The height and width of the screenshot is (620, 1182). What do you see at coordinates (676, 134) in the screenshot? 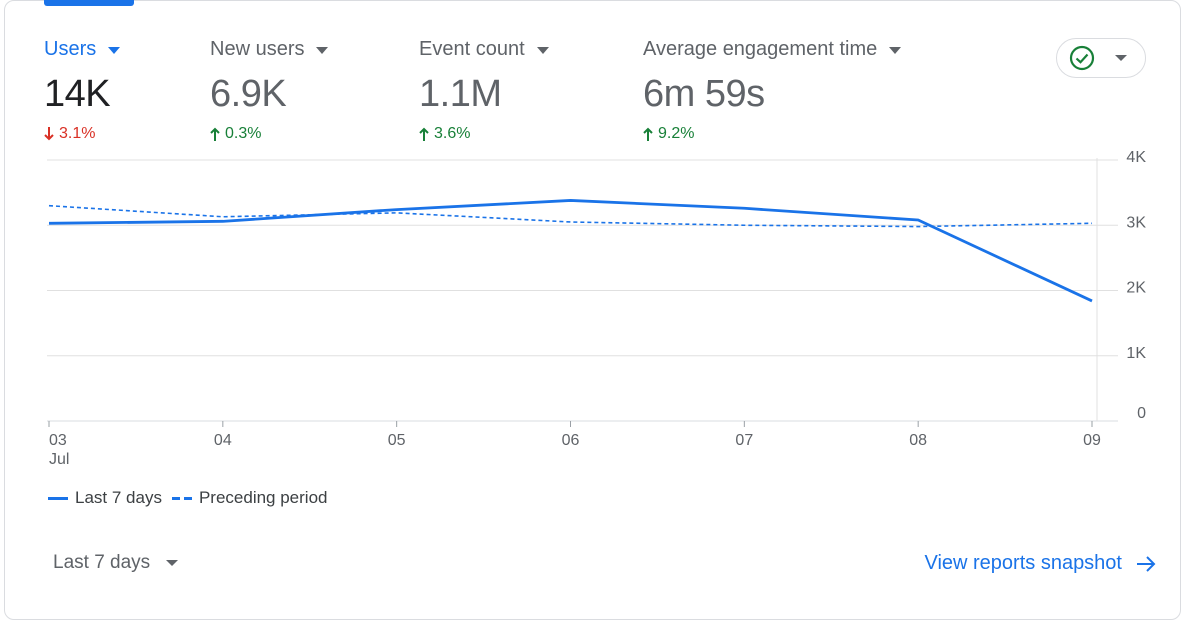
I see `metric-engagement-time-change-value: 9.2%` at bounding box center [676, 134].